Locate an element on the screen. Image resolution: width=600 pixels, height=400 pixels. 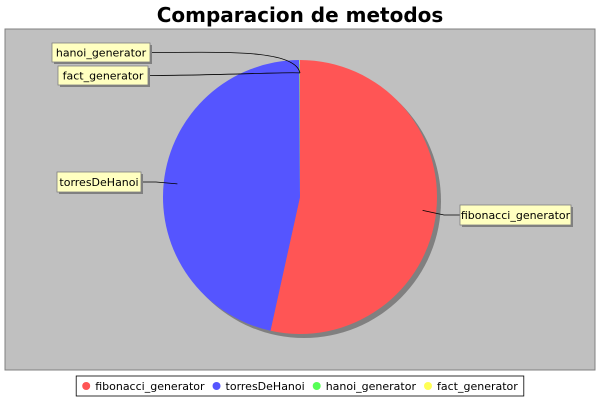
label-box-fibonacci-generator is located at coordinates (515, 215).